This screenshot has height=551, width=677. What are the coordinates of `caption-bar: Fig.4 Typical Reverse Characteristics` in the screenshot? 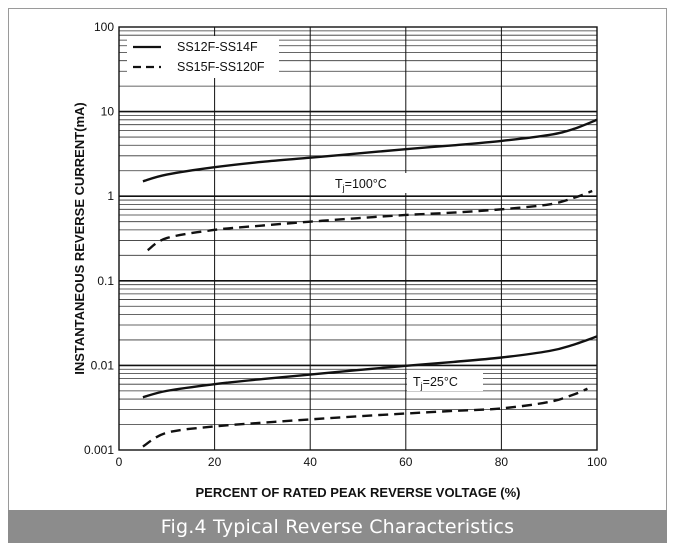 It's located at (337, 526).